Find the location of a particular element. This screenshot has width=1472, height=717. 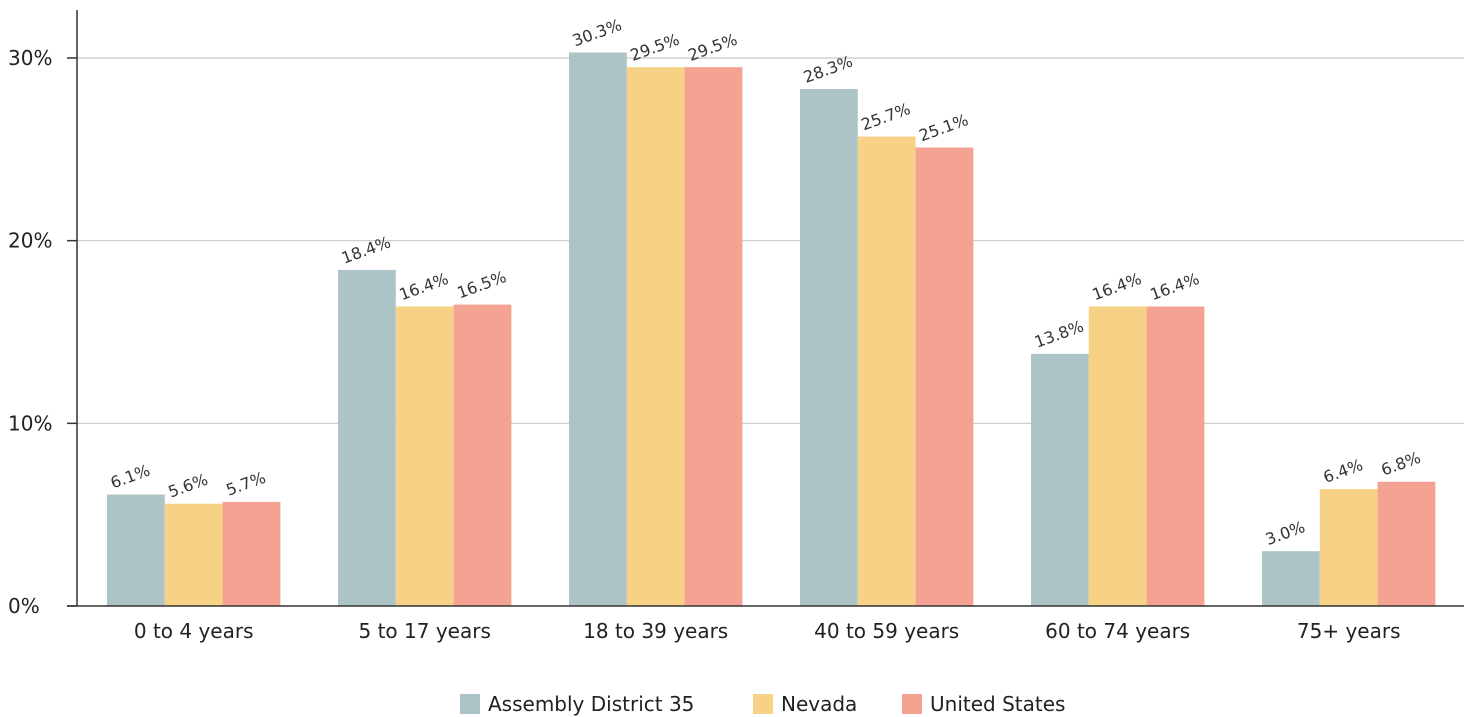

legend: Assembly District 35 Nevada United States is located at coordinates (762, 704).